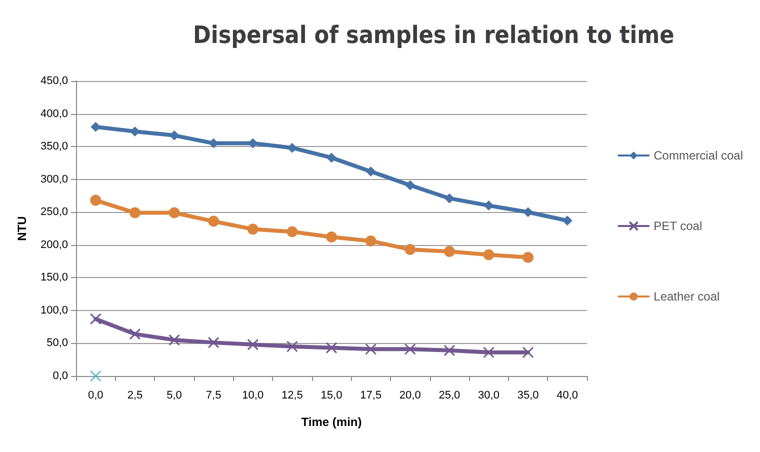 The height and width of the screenshot is (452, 760). Describe the element at coordinates (135, 396) in the screenshot. I see `x-tick-label: 2,5` at that location.